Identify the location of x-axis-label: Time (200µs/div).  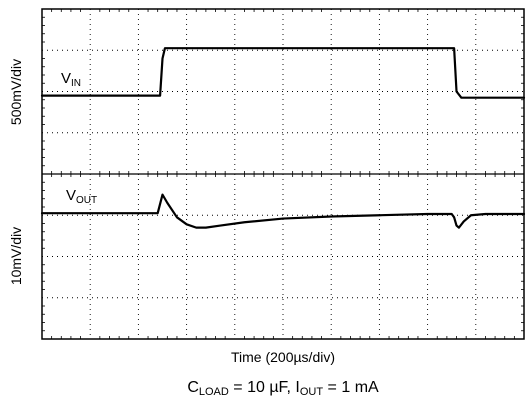
(283, 357).